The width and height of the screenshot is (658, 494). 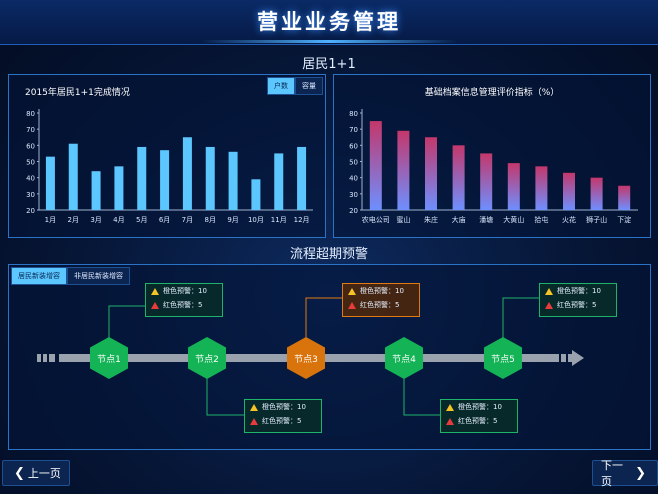 I want to click on x-tick-label: 拾屯, so click(x=541, y=219).